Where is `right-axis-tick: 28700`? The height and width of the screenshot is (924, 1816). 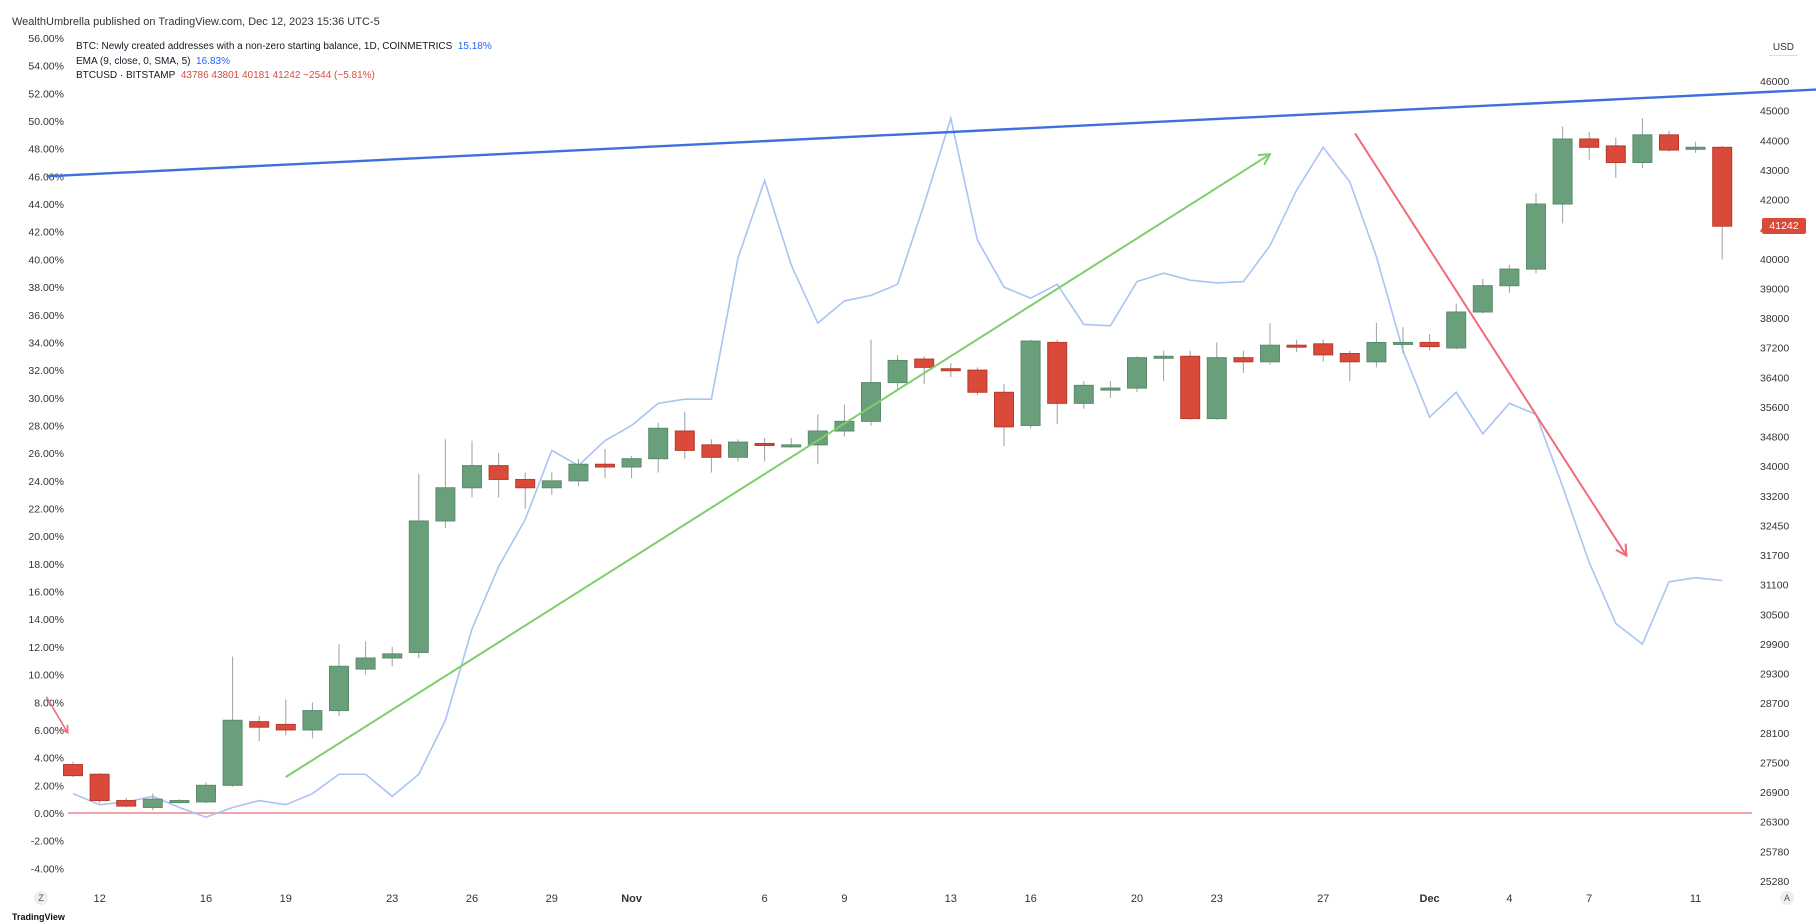 right-axis-tick: 28700 is located at coordinates (1774, 704).